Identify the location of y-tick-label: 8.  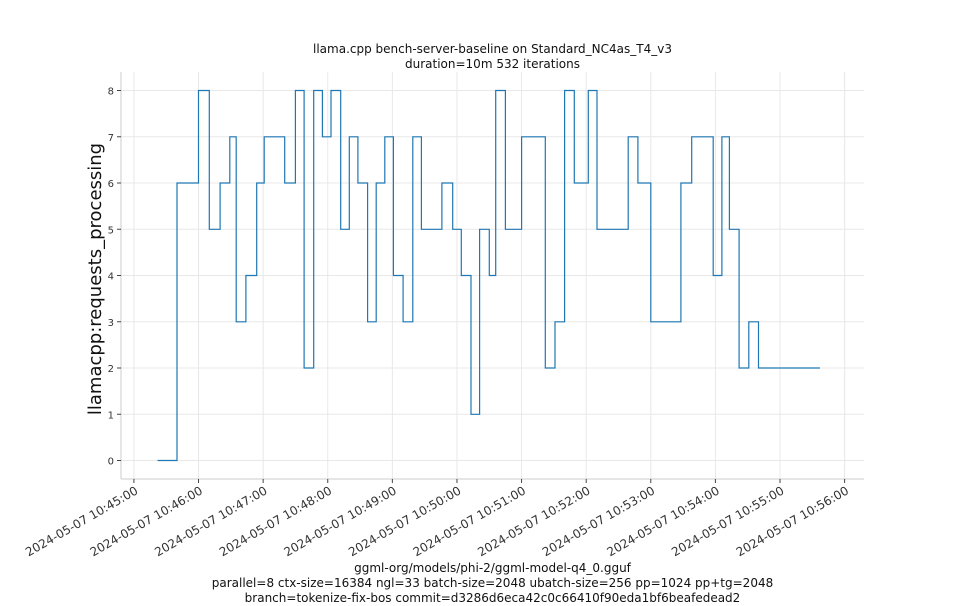
(111, 92).